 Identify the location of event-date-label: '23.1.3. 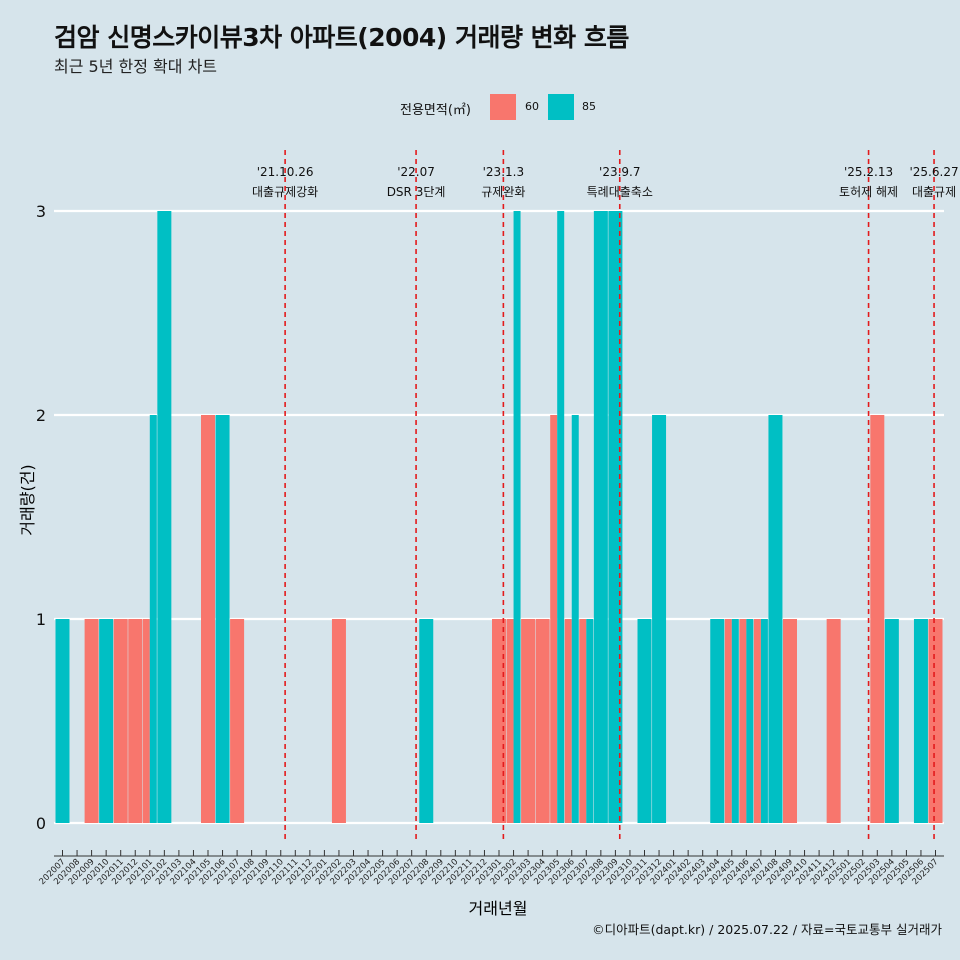
(503, 172).